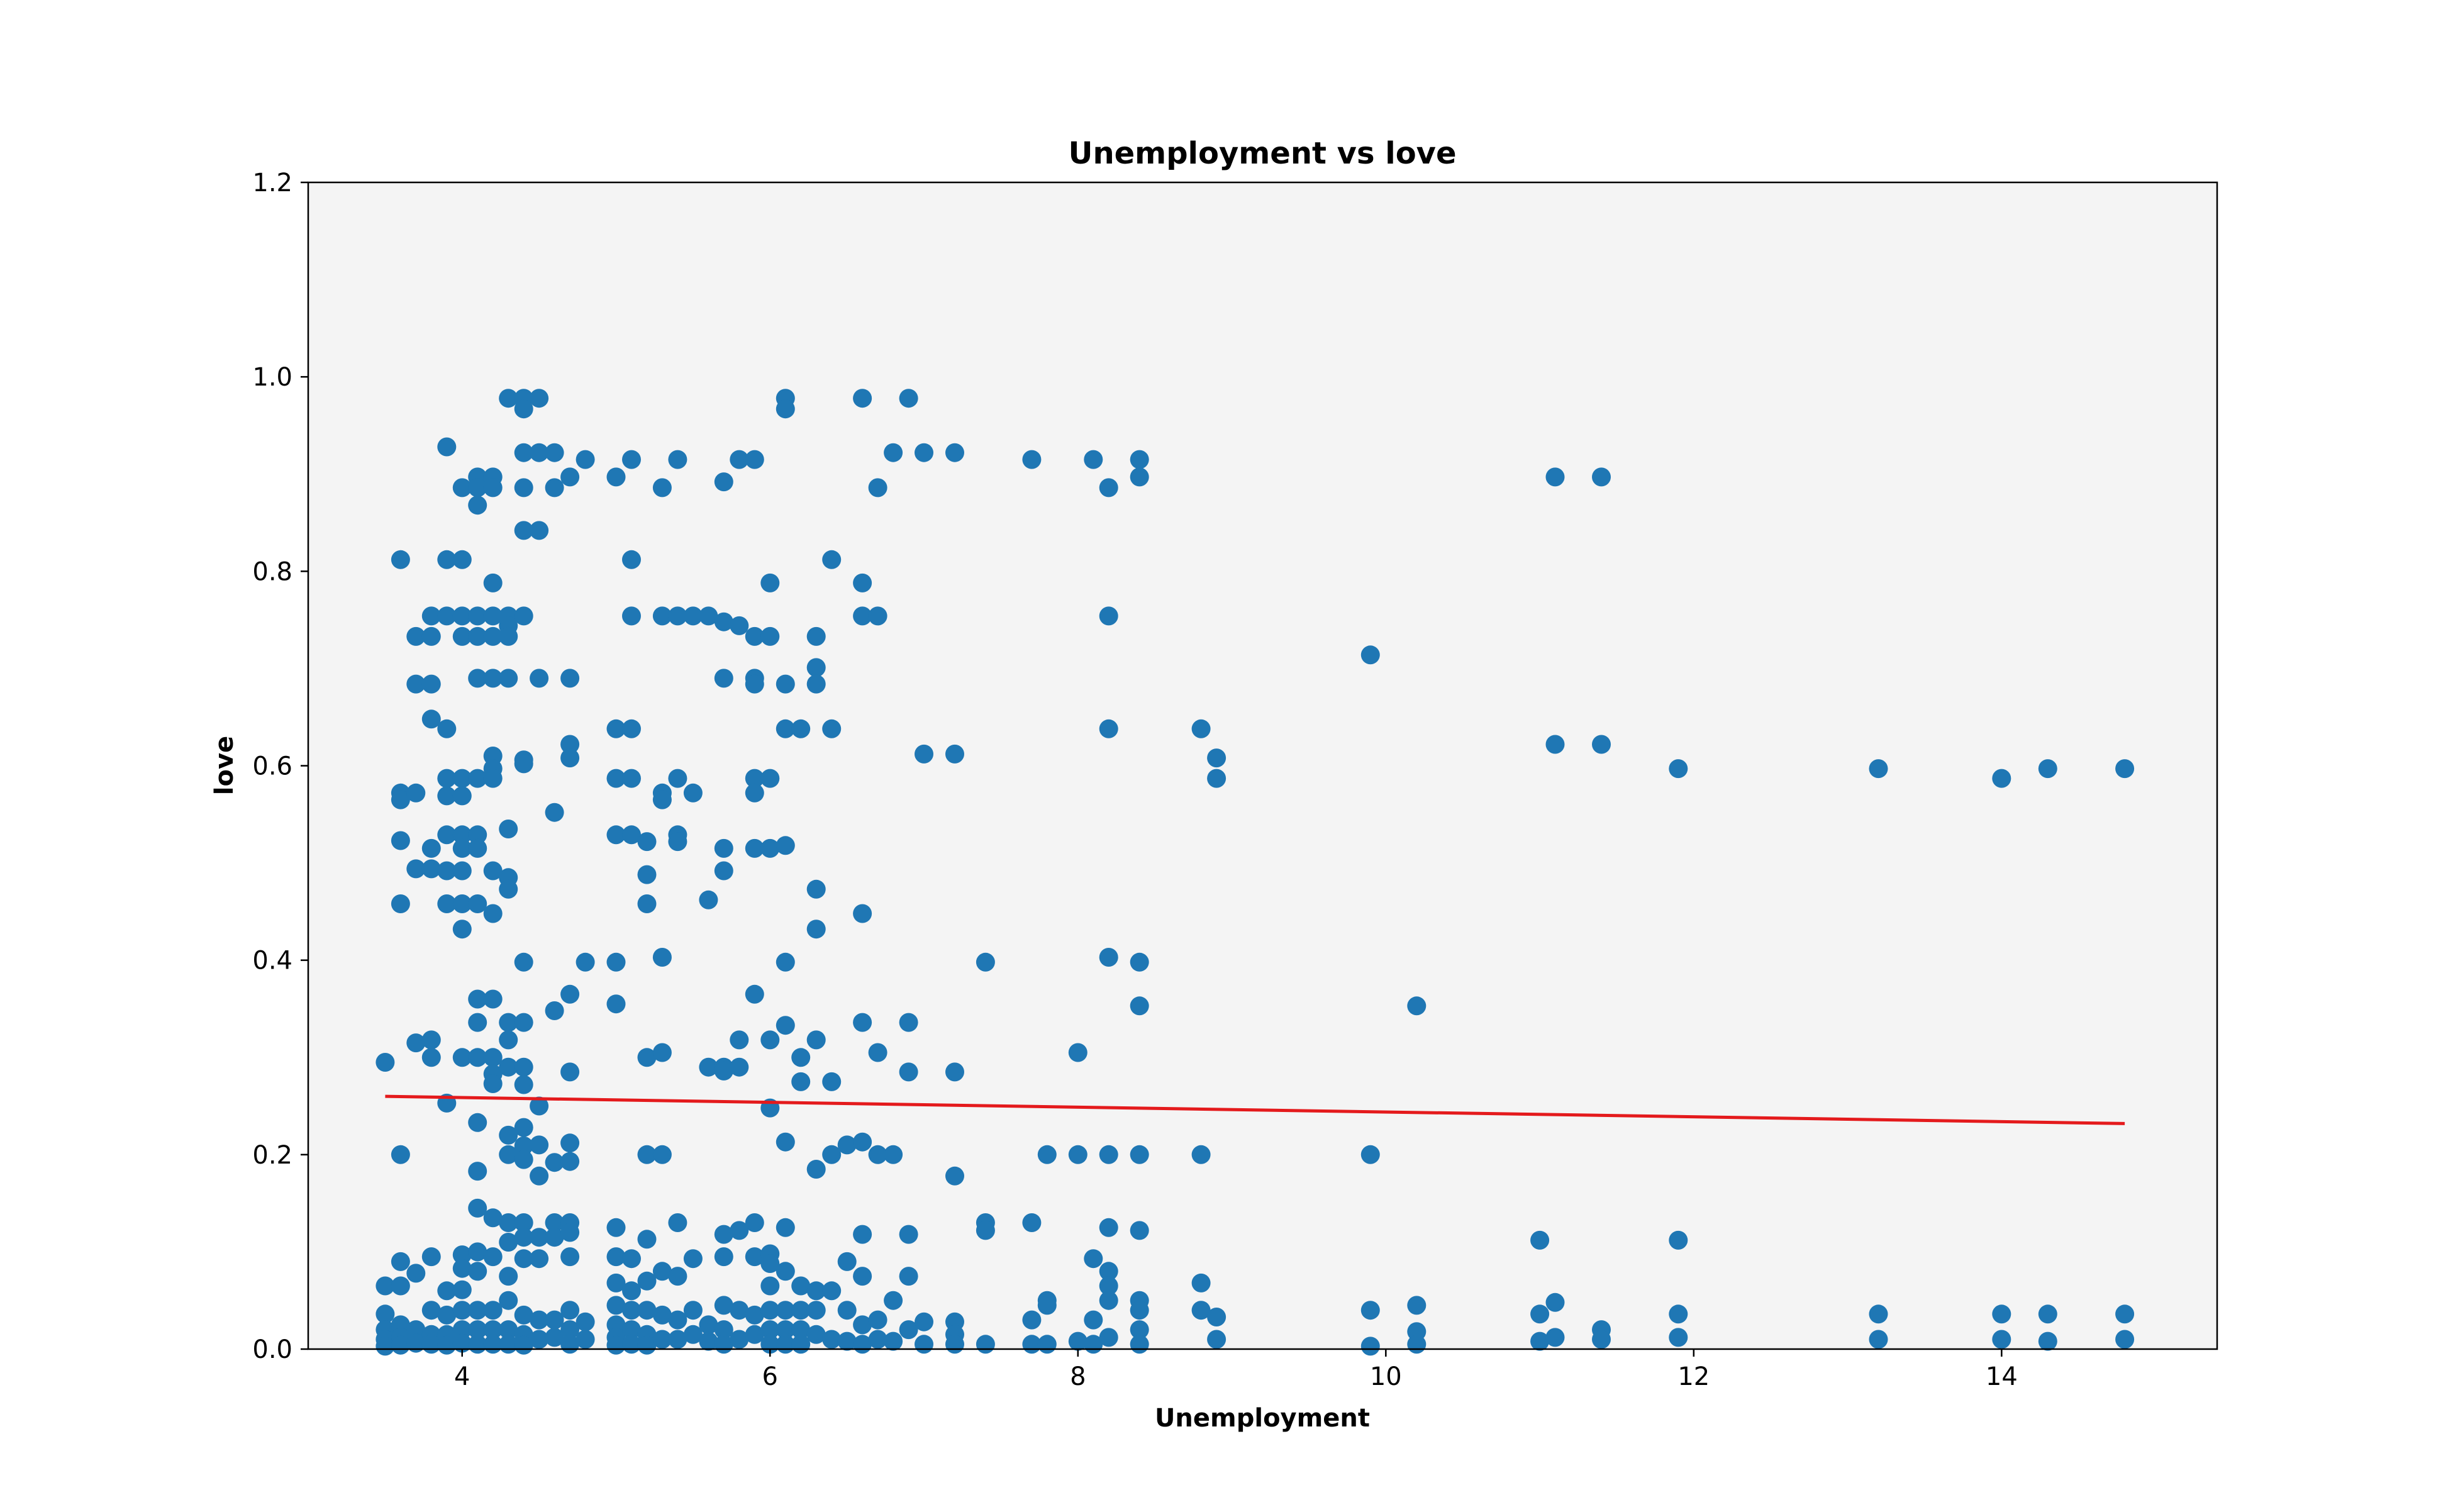 The height and width of the screenshot is (1512, 2453). What do you see at coordinates (1262, 153) in the screenshot?
I see `chart-title: Unemployment vs love` at bounding box center [1262, 153].